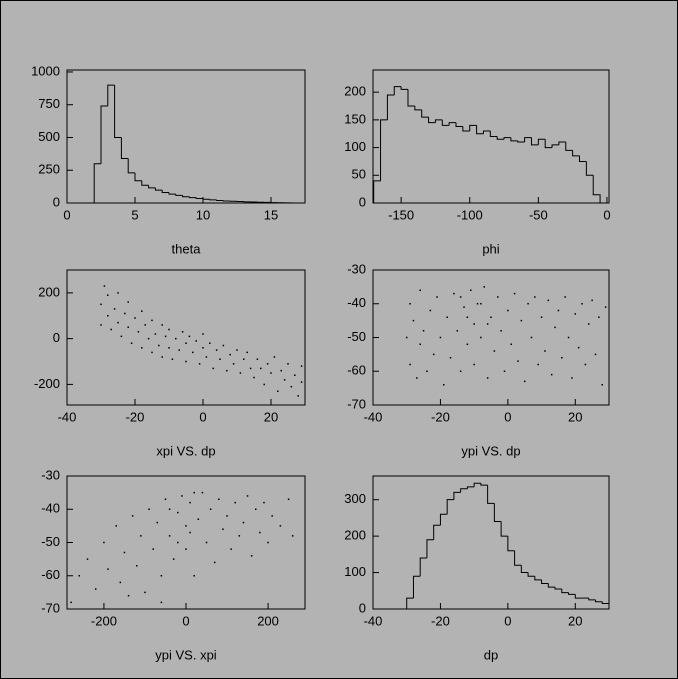  I want to click on y-tick-label: 750, so click(49, 103).